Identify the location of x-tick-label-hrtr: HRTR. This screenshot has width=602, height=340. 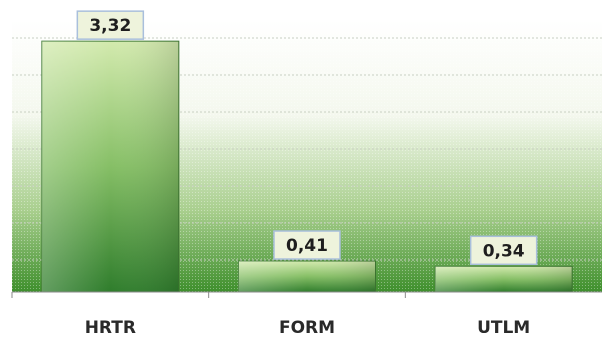
(110, 328).